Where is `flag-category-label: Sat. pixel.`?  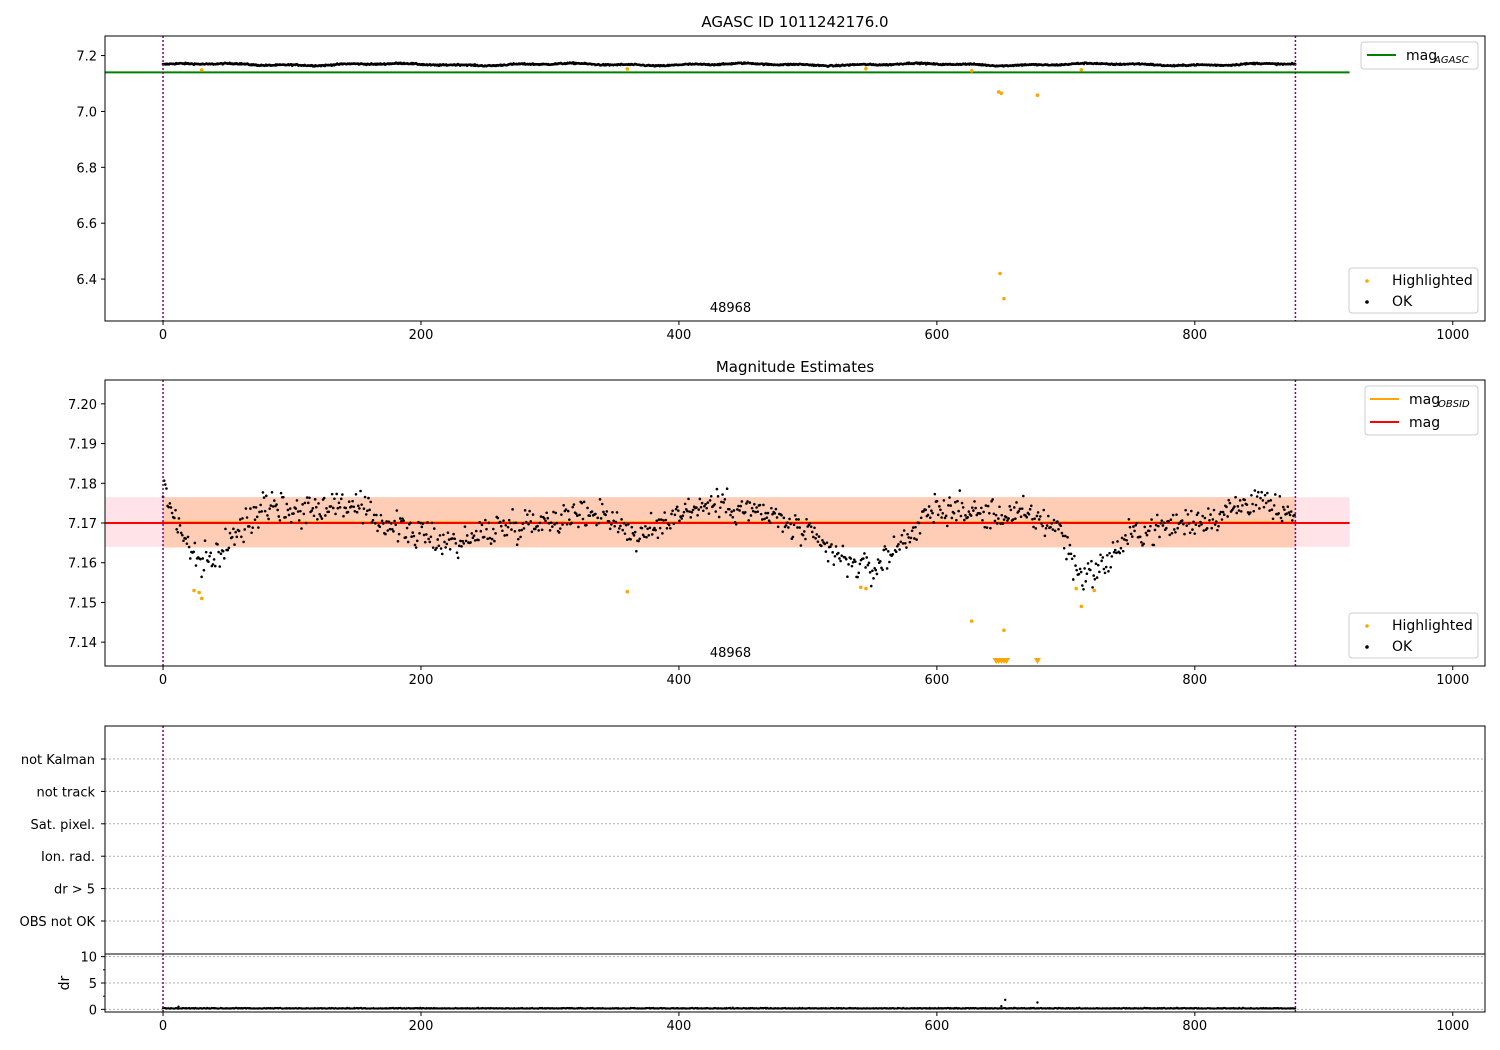 flag-category-label: Sat. pixel. is located at coordinates (63, 825).